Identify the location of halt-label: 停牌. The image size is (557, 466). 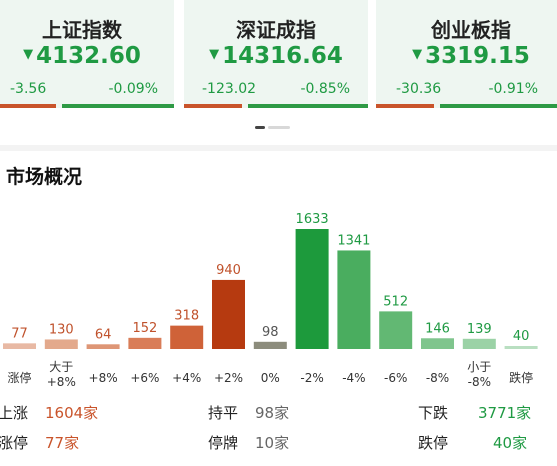
(223, 443).